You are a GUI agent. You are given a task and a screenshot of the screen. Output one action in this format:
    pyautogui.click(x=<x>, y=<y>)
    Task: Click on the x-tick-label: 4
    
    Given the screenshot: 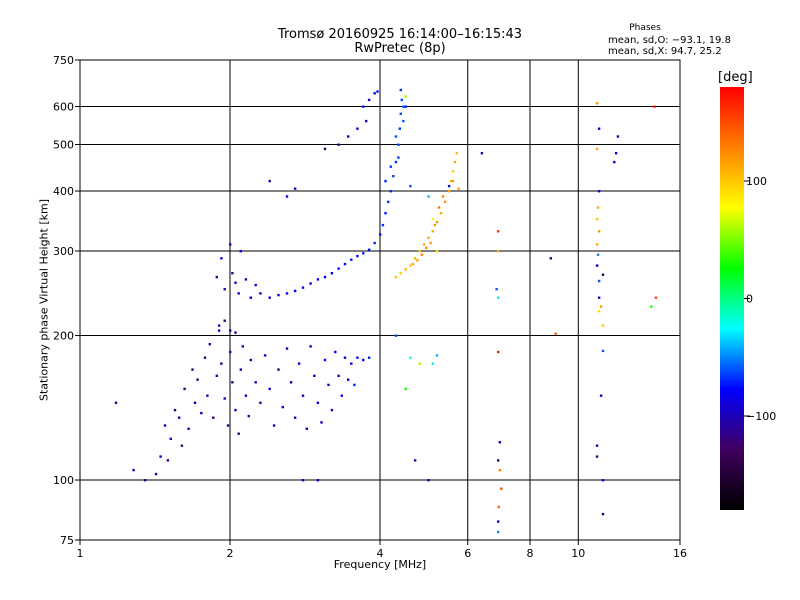 What is the action you would take?
    pyautogui.click(x=380, y=553)
    